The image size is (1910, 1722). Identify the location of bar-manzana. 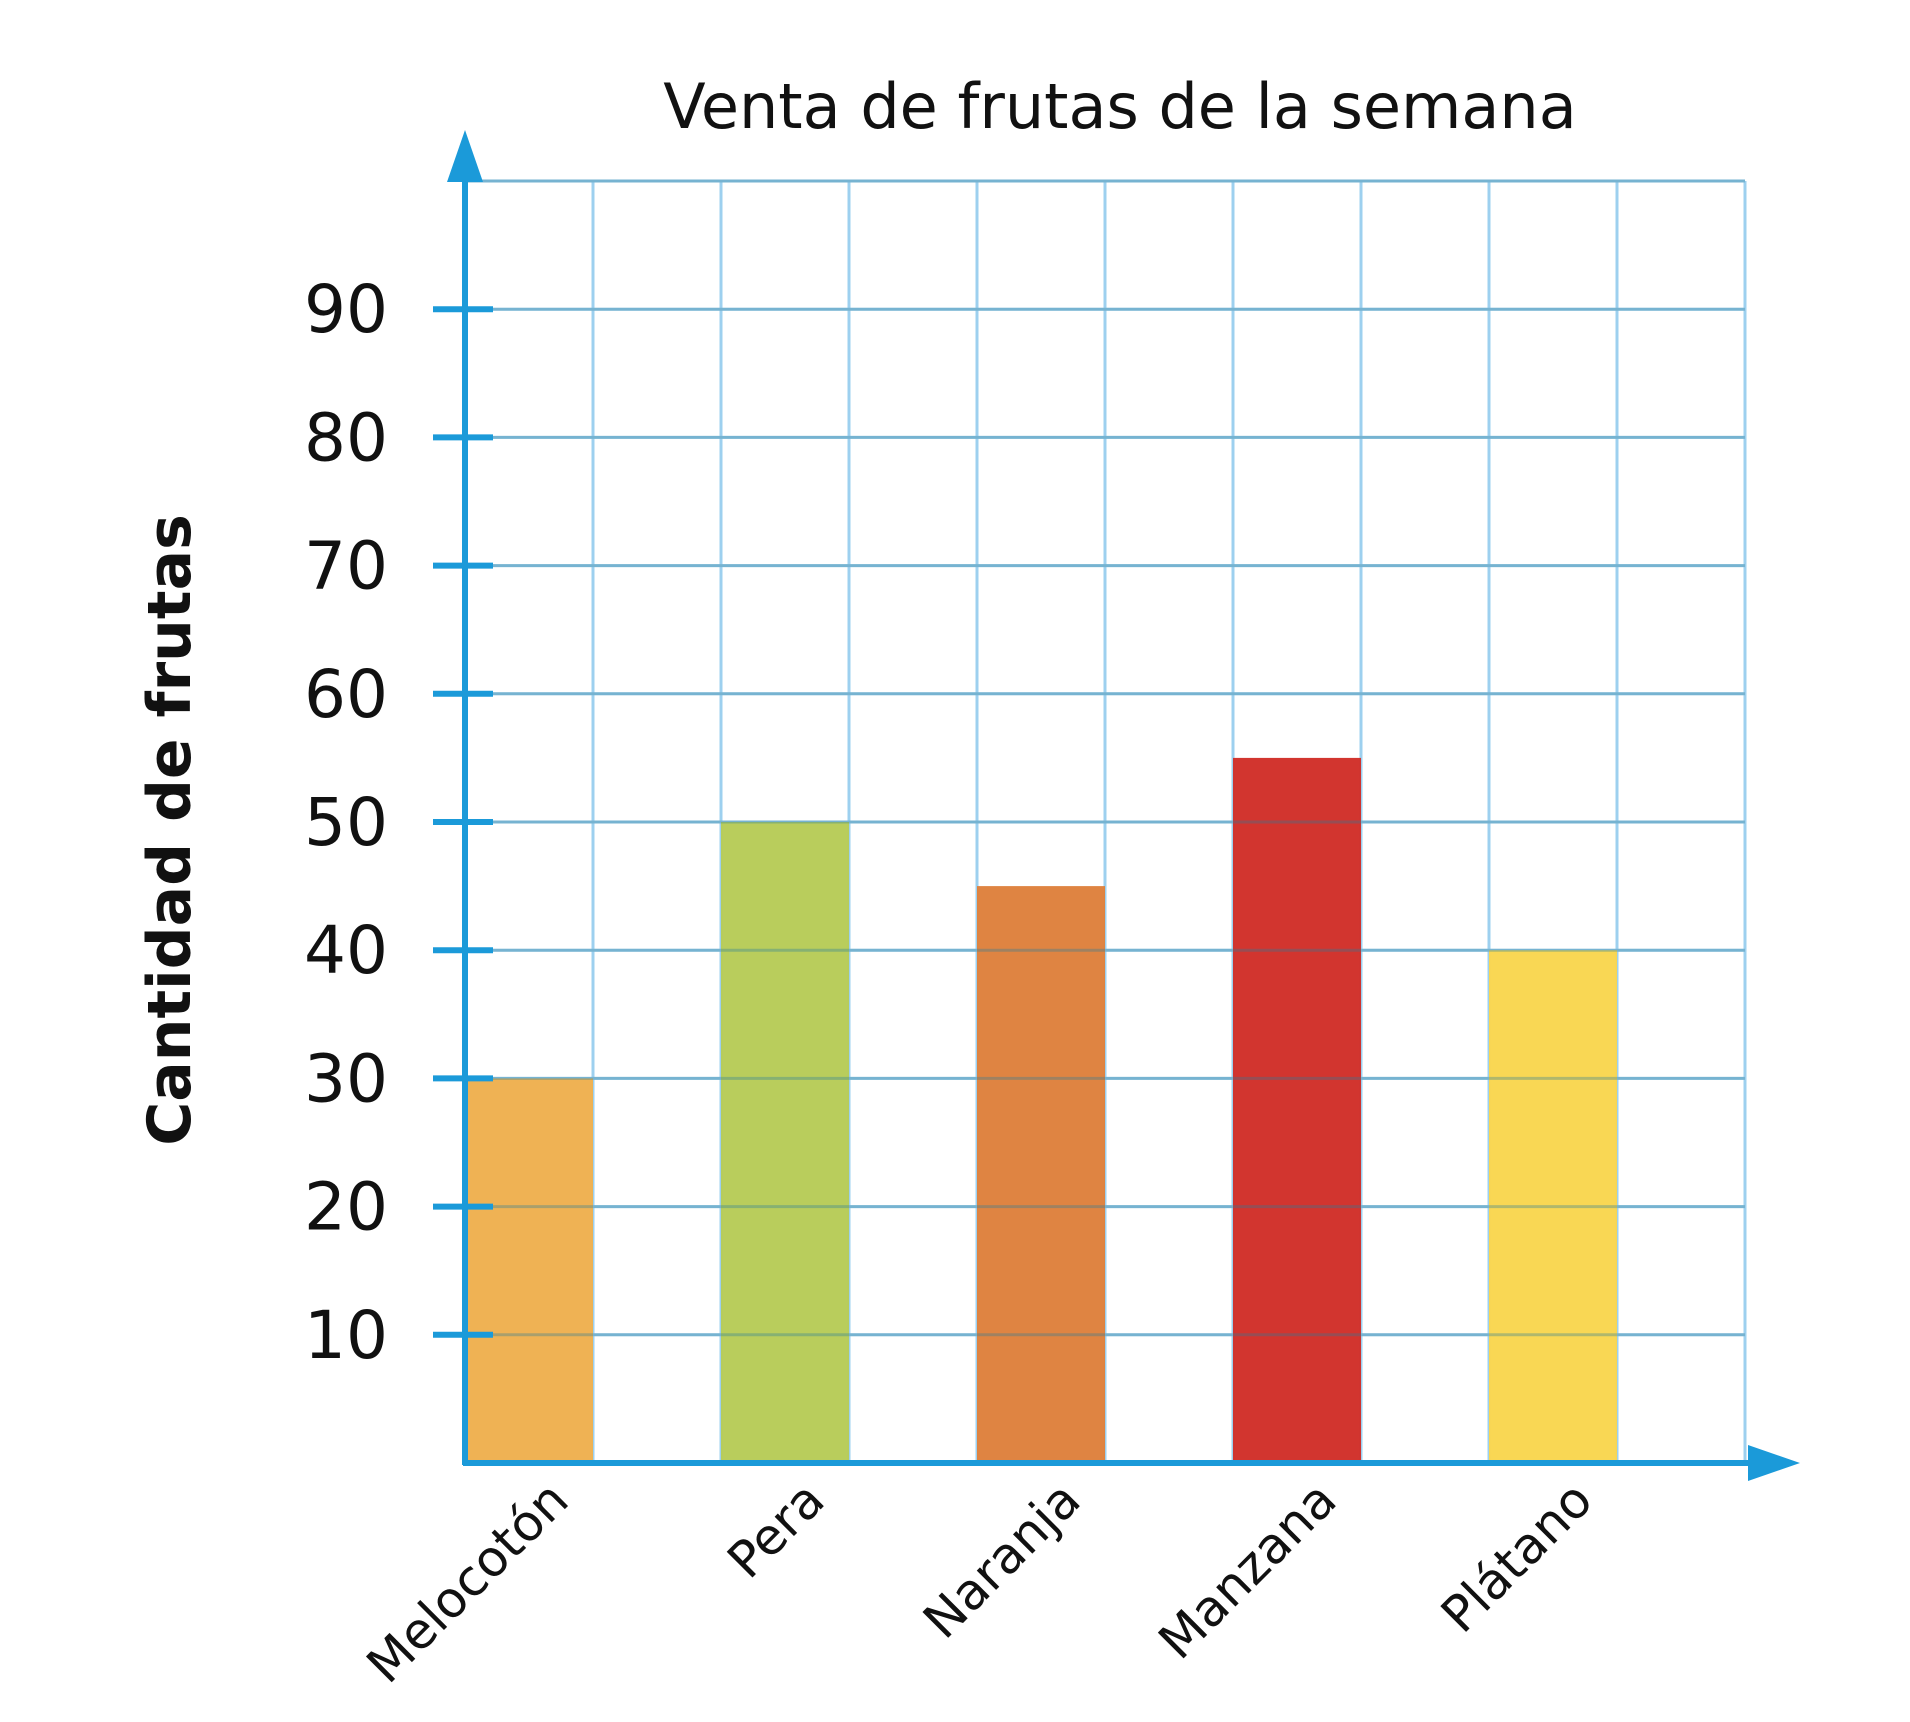
(1297, 1110).